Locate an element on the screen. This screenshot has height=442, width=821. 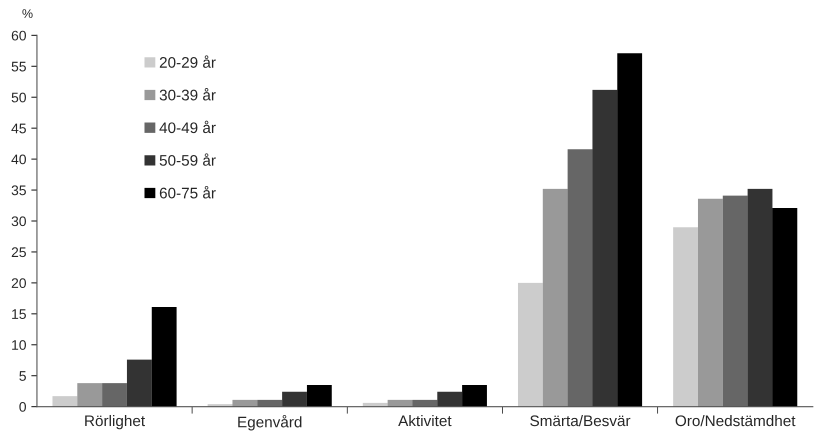
y-axis-title: % is located at coordinates (27, 13).